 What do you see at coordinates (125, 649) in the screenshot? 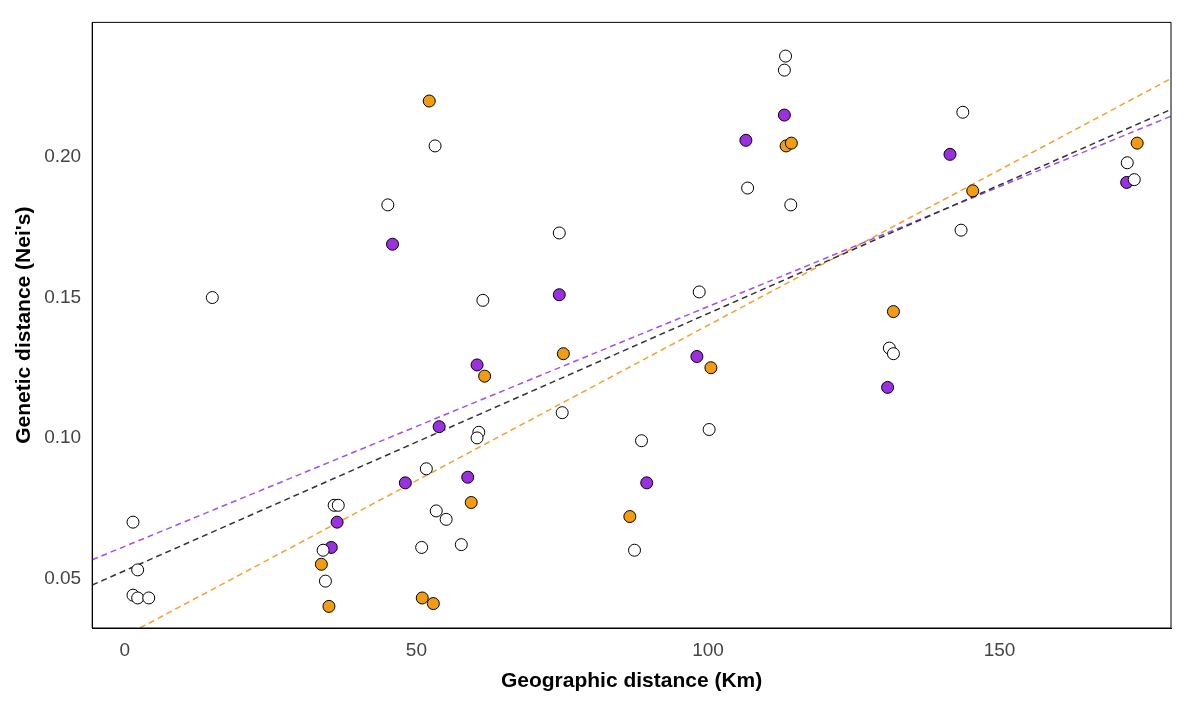
I see `x-tick-label: 0` at bounding box center [125, 649].